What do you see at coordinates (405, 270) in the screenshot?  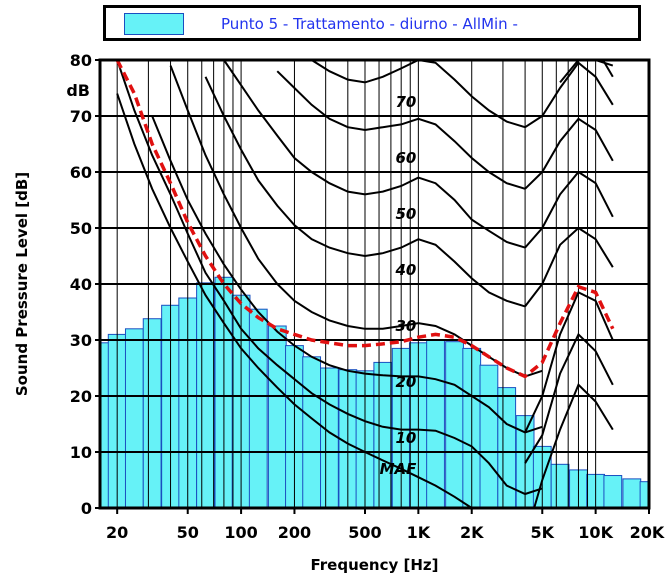 I see `curve-label: 40` at bounding box center [405, 270].